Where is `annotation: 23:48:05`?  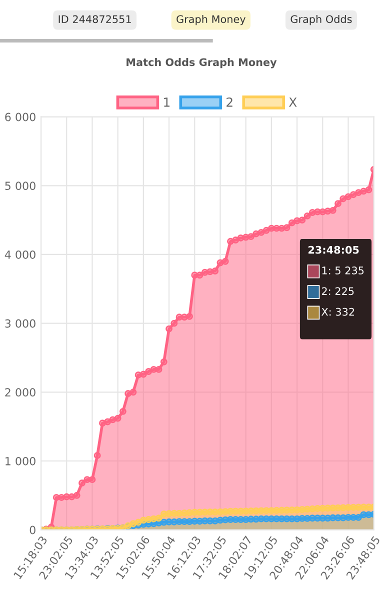
annotation: 23:48:05 is located at coordinates (333, 250).